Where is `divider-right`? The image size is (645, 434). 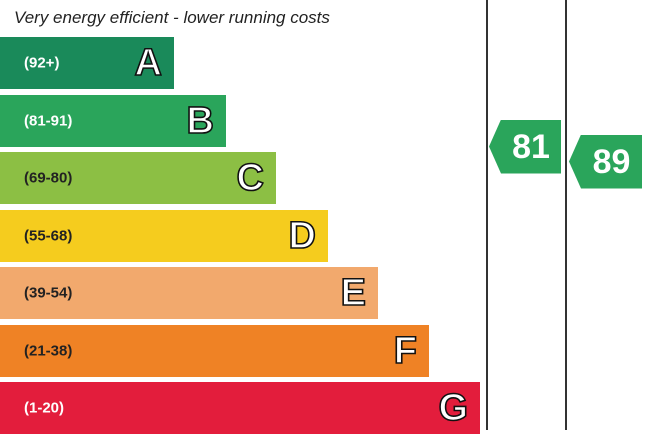
divider-right is located at coordinates (566, 215).